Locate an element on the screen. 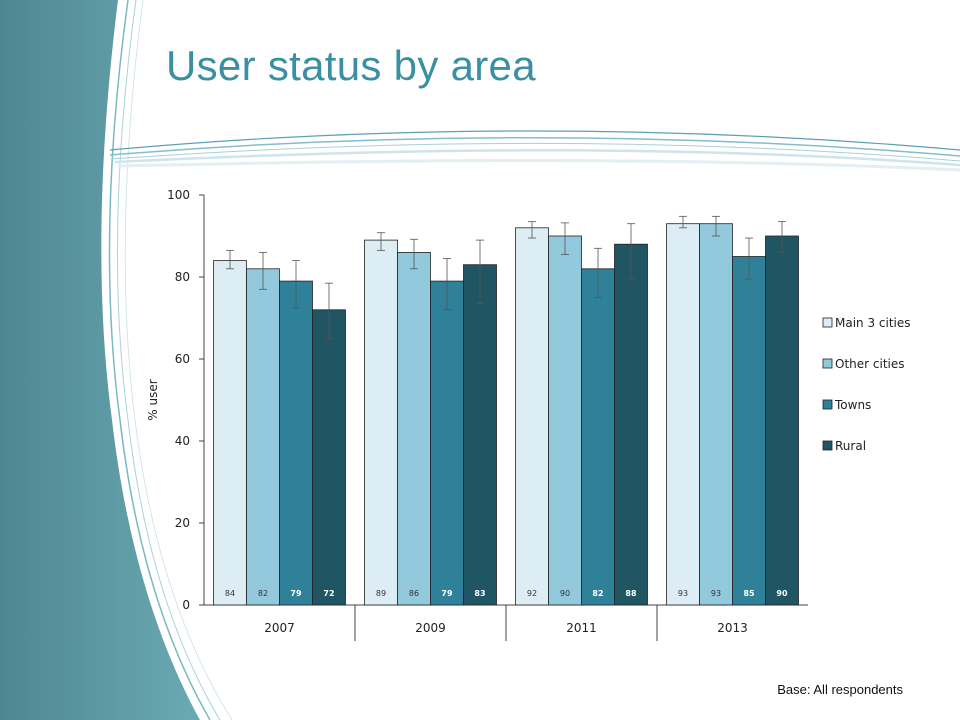 Image resolution: width=960 pixels, height=720 pixels. y-tick-label: 0 is located at coordinates (186, 605).